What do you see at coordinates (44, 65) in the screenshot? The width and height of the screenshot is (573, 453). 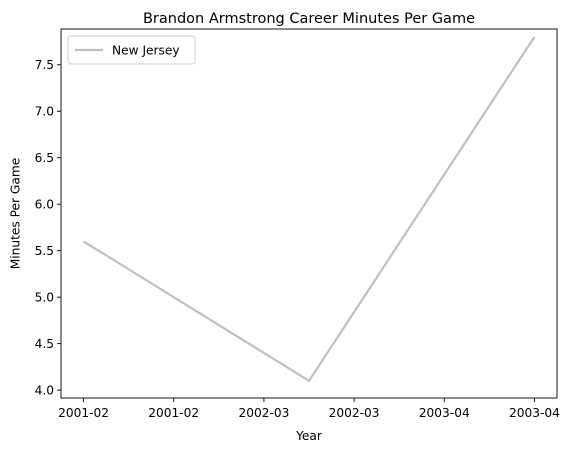 I see `y-tick-label: 7.5` at bounding box center [44, 65].